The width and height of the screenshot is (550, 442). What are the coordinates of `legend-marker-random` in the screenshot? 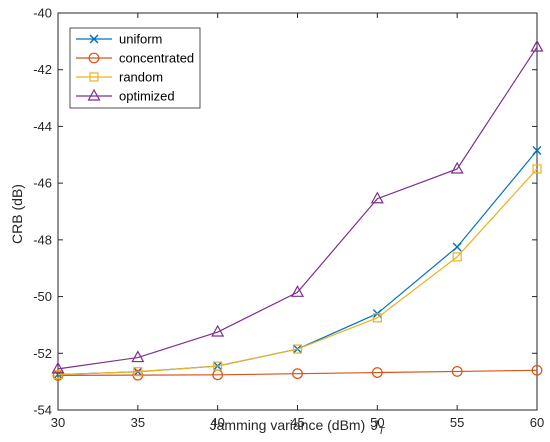 It's located at (94, 77).